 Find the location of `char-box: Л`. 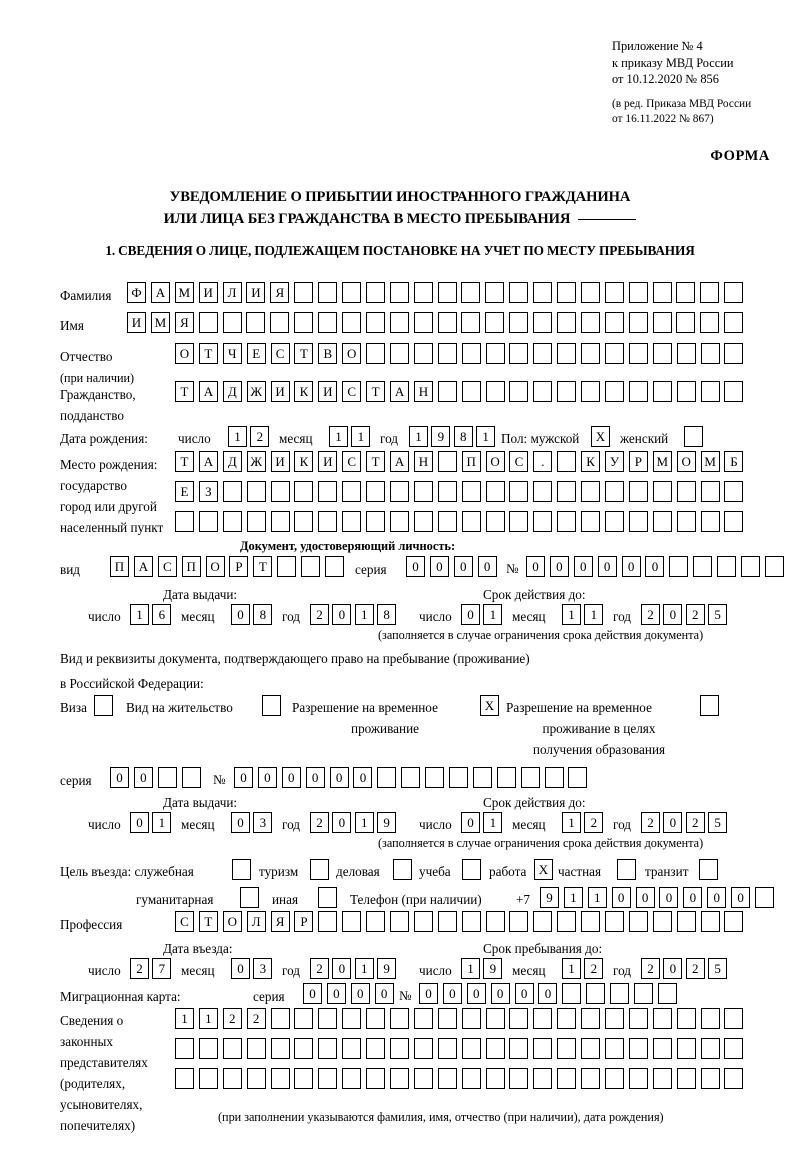

char-box: Л is located at coordinates (232, 292).